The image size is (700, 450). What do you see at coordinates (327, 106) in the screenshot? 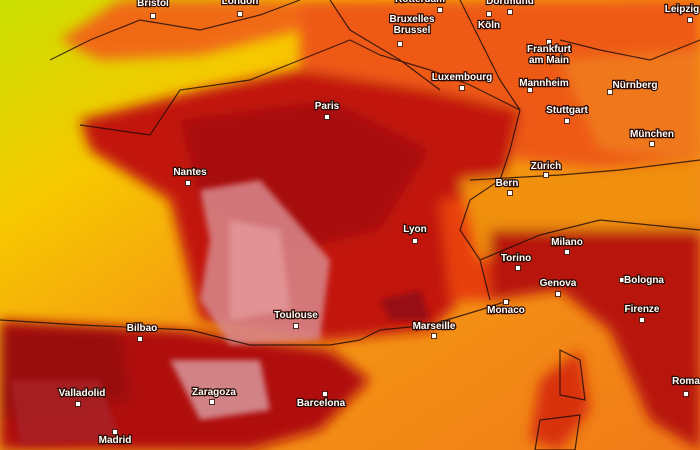
I see `city-label: Paris` at bounding box center [327, 106].